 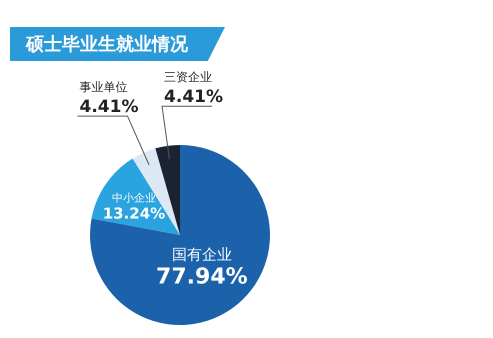 I want to click on slice-label: 国有企业, so click(x=202, y=254).